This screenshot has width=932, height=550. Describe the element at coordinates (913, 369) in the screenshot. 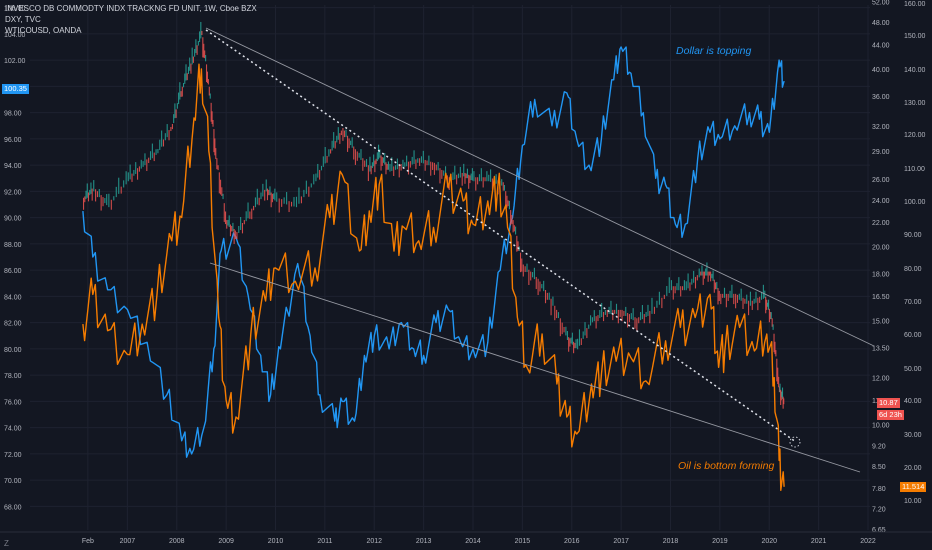

I see `right-axis-tick: 50.00` at that location.